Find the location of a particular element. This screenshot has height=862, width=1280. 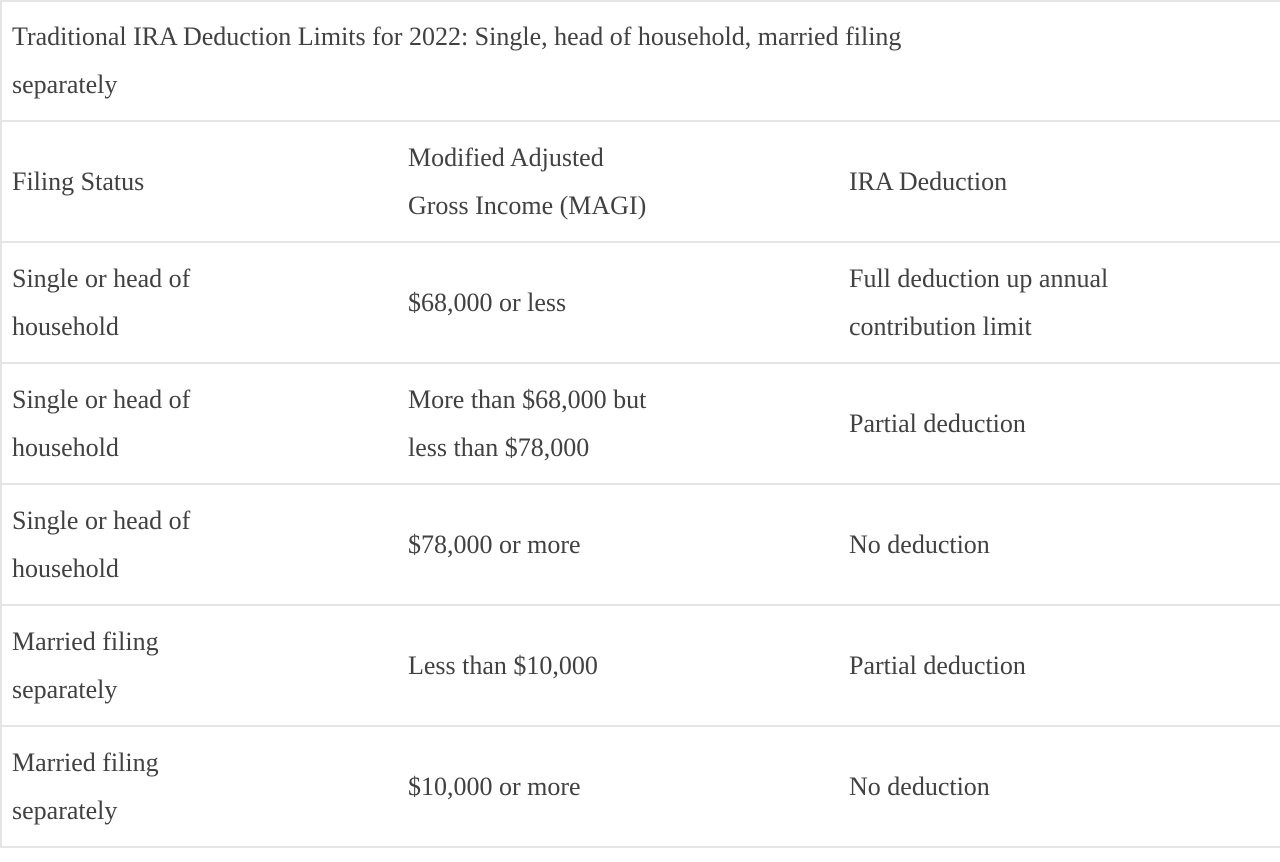

header-magi-label: Modified Adjusted Gross Income (MAGI) is located at coordinates (527, 181).